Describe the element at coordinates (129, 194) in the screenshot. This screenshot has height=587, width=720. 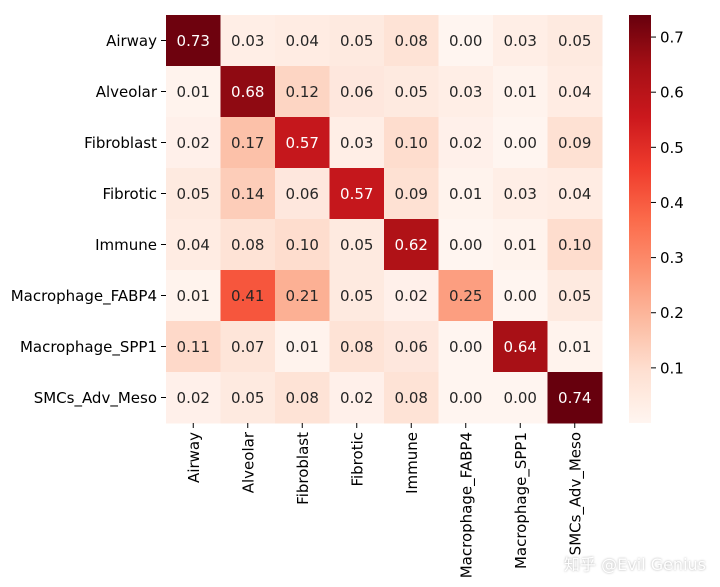
I see `y-tick-label: Fibrotic` at that location.